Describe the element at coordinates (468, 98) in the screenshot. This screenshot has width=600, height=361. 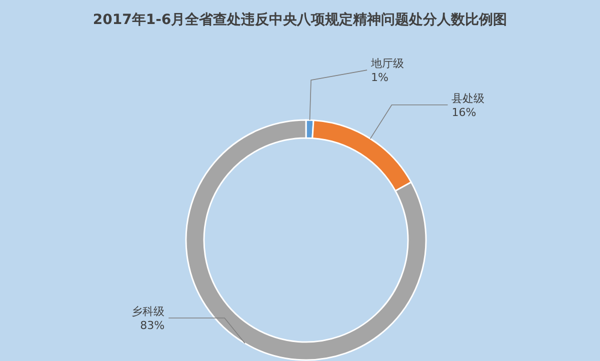
I see `slice-label: 县处级` at that location.